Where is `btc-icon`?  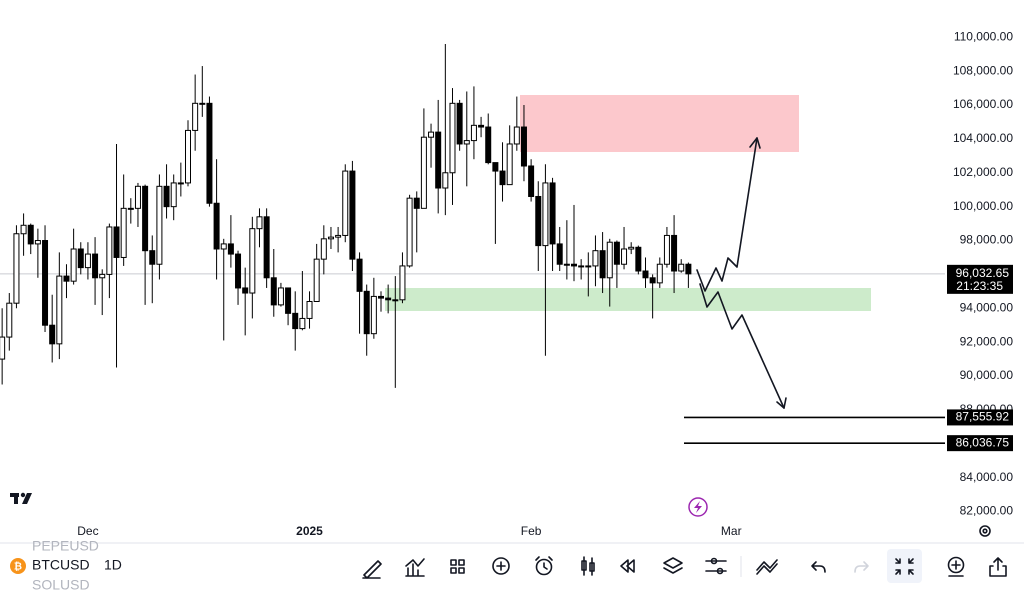 btc-icon is located at coordinates (18, 566).